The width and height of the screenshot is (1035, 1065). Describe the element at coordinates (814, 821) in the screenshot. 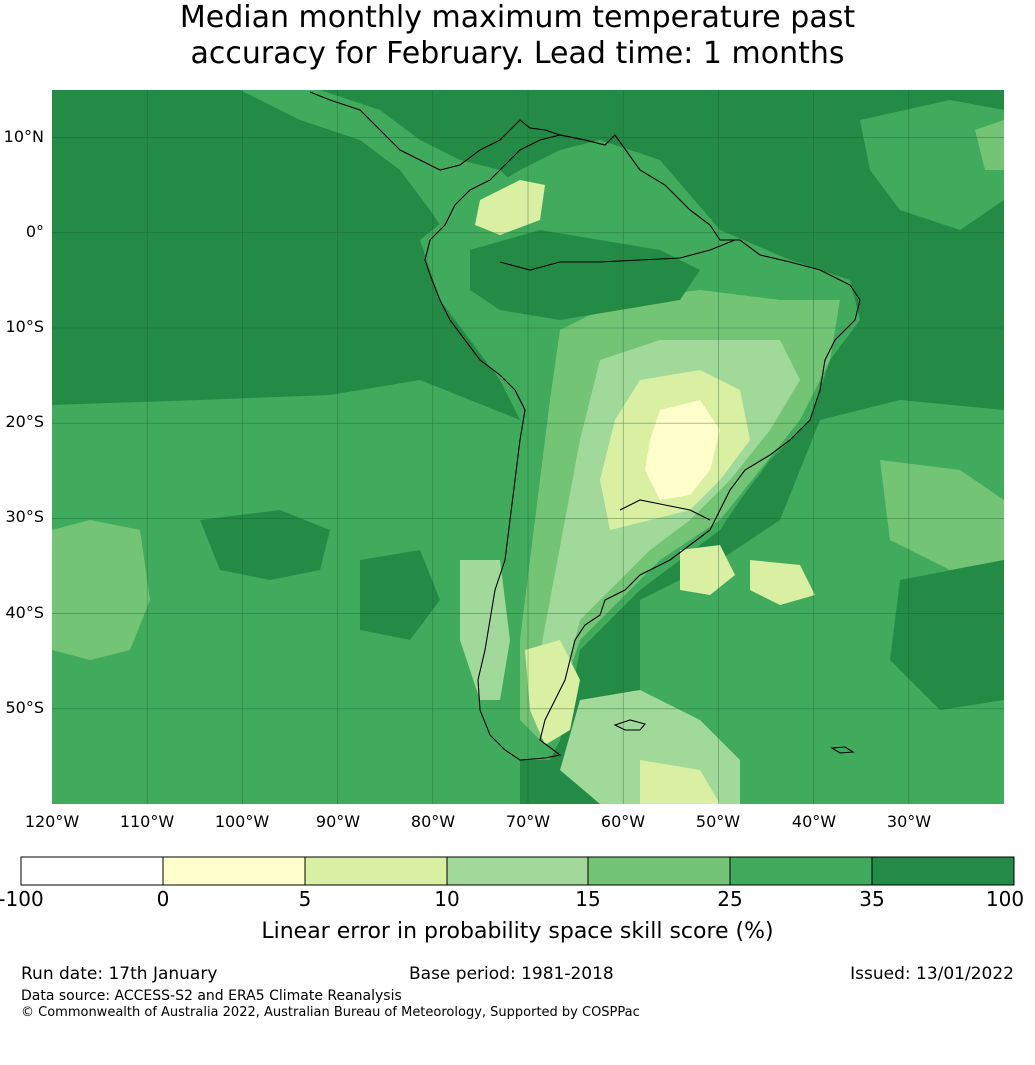

I see `lon-label-40w: 40°W` at that location.